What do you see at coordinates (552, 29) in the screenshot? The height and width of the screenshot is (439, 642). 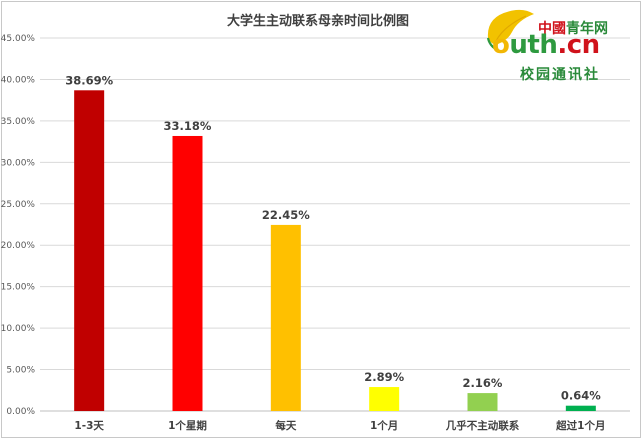 I see `logo-brand-cn: 中國` at bounding box center [552, 29].